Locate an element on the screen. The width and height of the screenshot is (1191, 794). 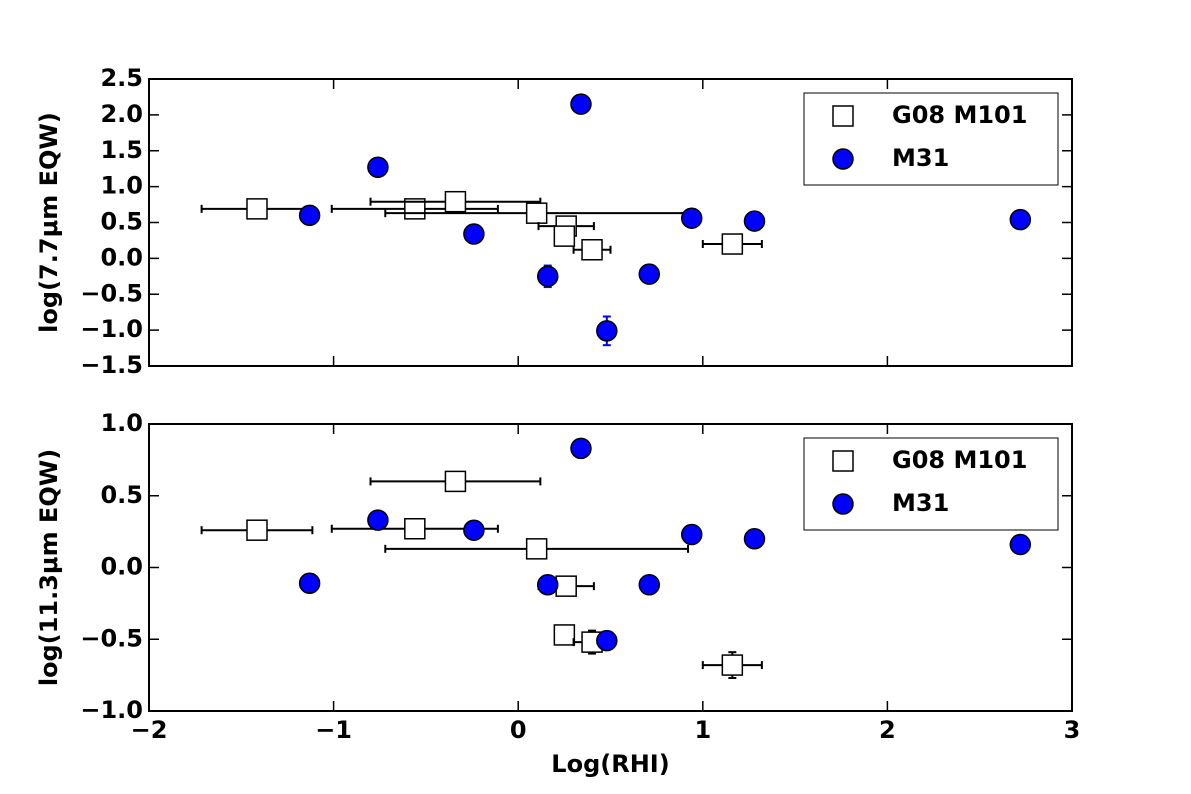
x-tick-label: −1 is located at coordinates (333, 730).